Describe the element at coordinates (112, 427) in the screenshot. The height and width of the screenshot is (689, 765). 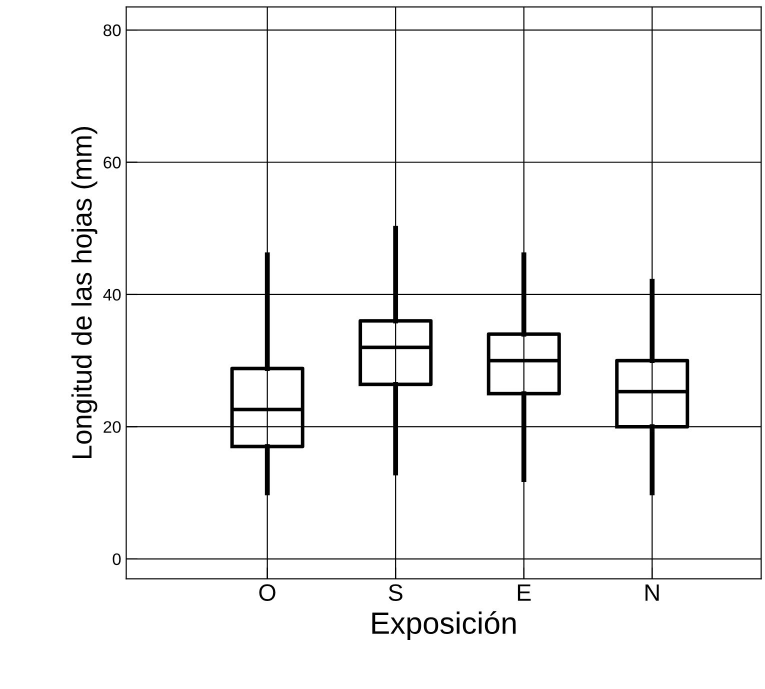
I see `y-tick-label: 20` at that location.